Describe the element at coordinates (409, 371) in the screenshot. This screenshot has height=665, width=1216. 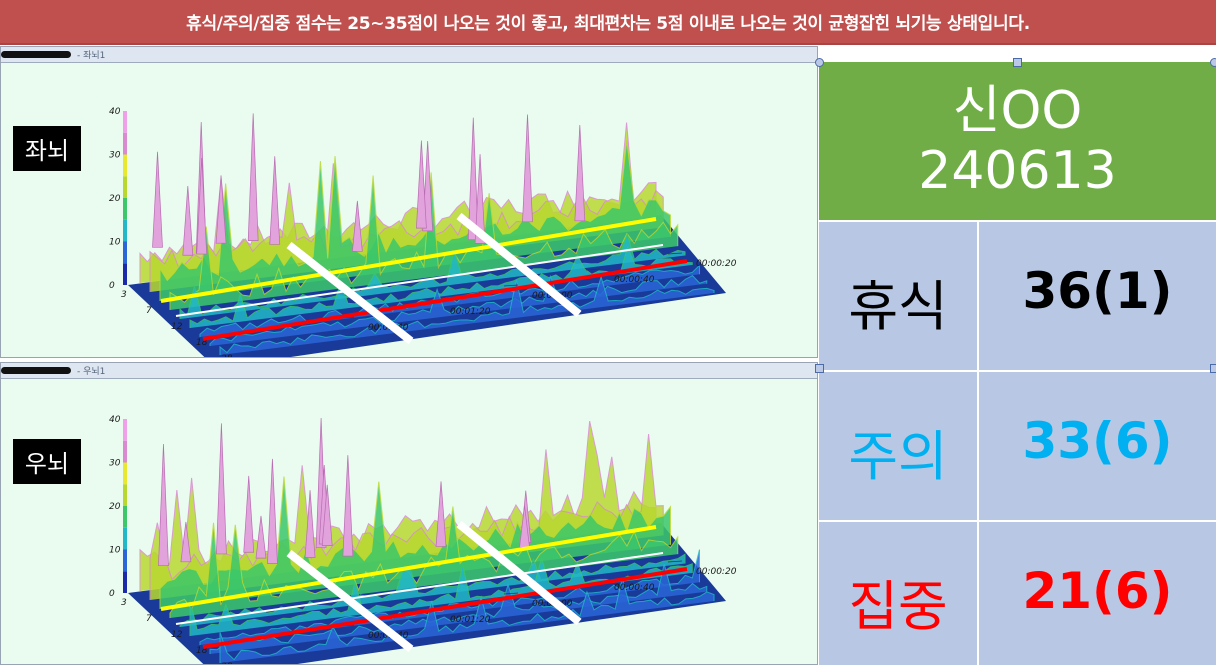
I see `panel-titlebar: - 우뇌1` at that location.